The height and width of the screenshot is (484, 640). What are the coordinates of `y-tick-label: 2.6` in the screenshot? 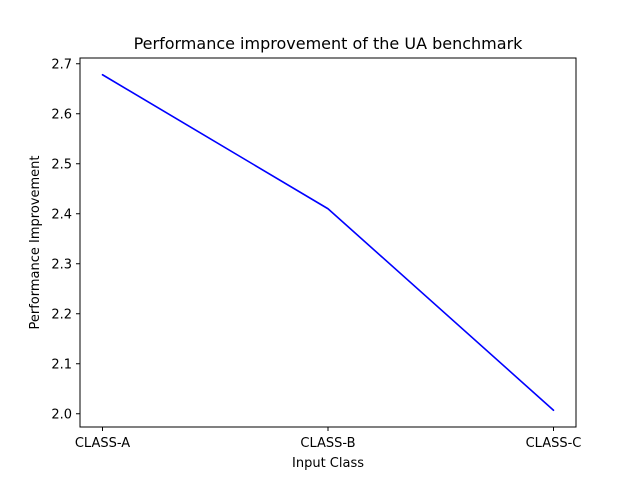 It's located at (61, 114).